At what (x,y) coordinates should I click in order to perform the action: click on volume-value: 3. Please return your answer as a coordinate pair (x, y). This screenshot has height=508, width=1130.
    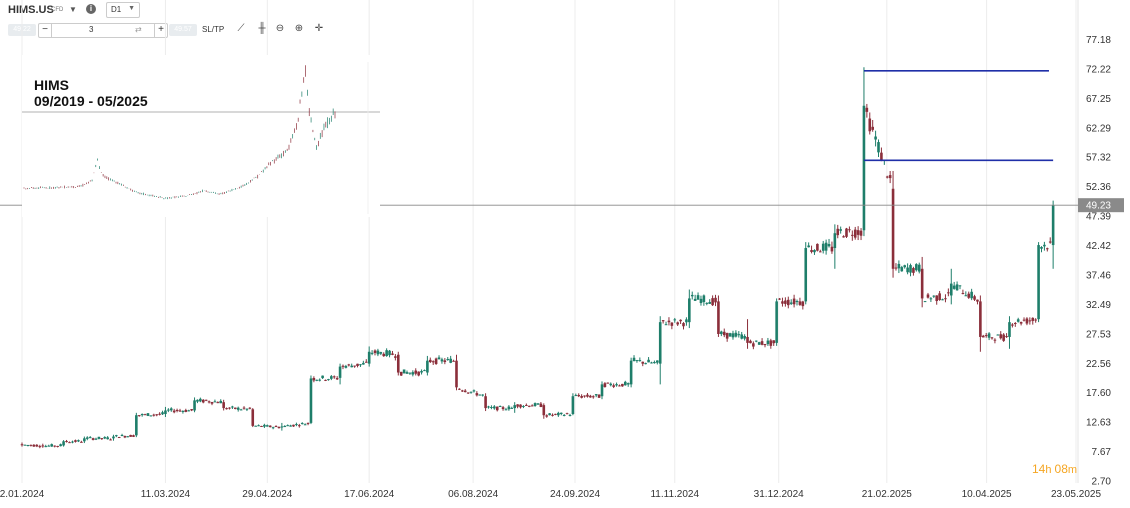
    Looking at the image, I should click on (91, 29).